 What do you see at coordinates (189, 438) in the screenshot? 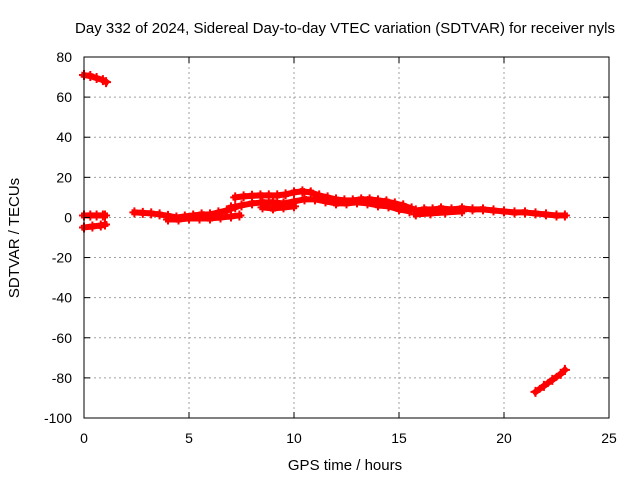
I see `x-tick-label: 5` at bounding box center [189, 438].